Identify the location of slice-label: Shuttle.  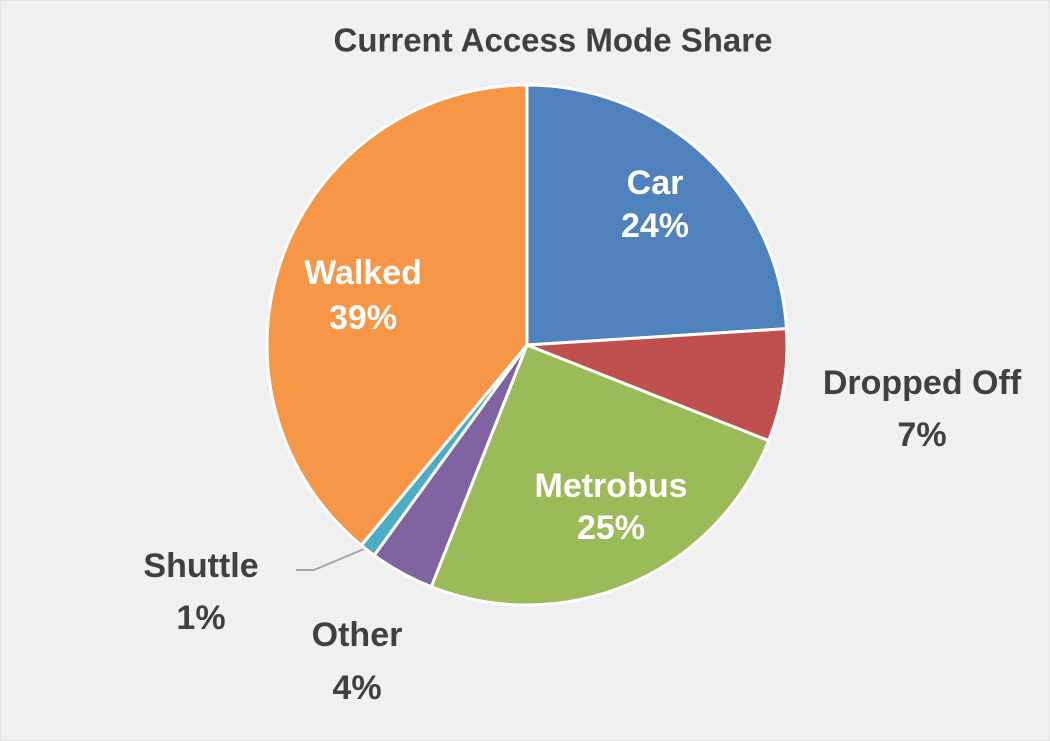
(200, 566).